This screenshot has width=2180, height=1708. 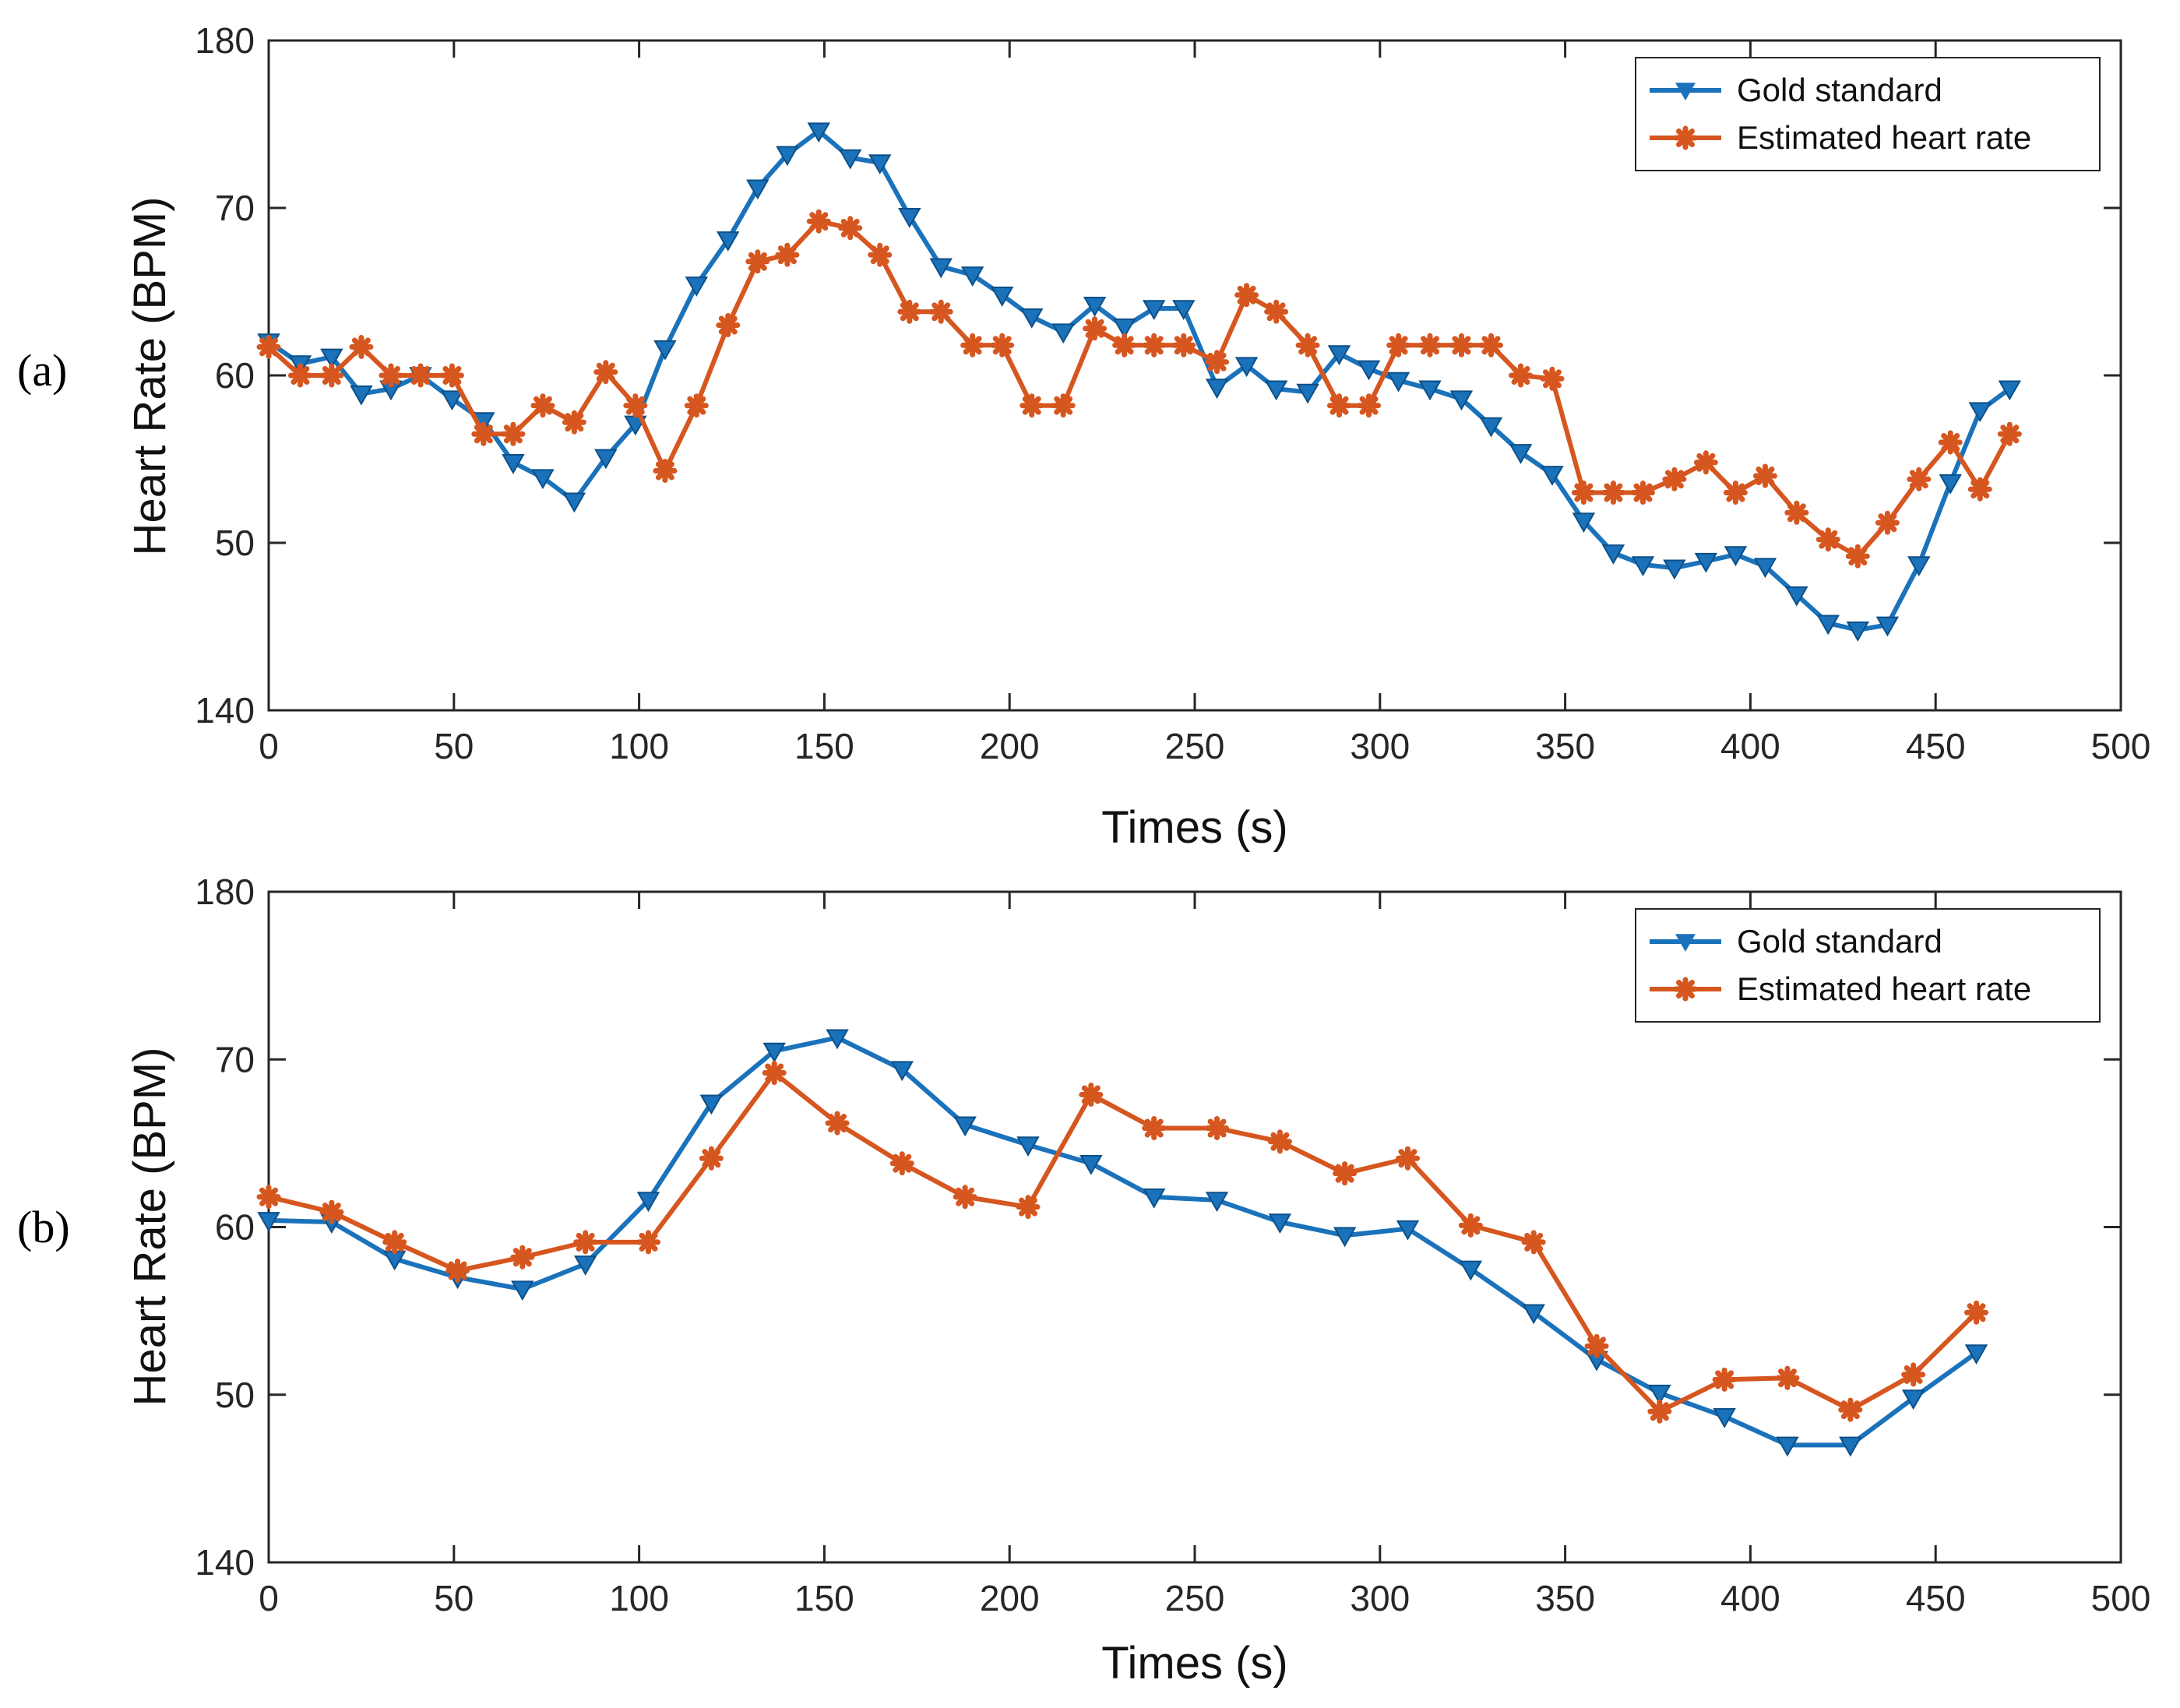 What do you see at coordinates (639, 746) in the screenshot?
I see `x-tick-label: 100` at bounding box center [639, 746].